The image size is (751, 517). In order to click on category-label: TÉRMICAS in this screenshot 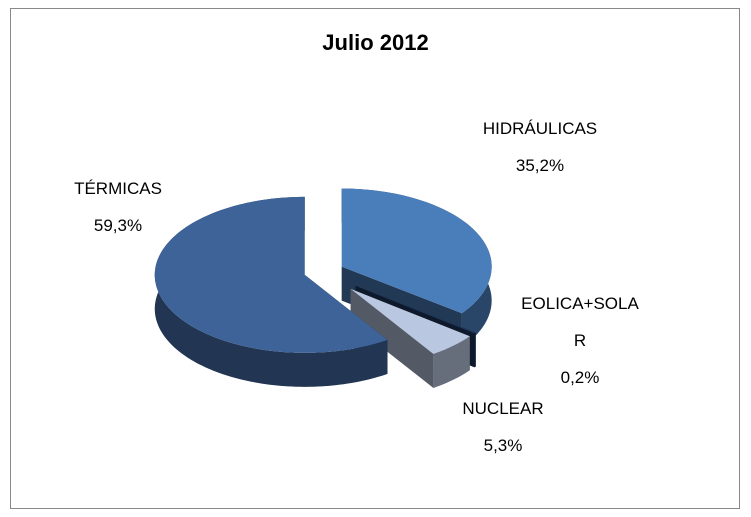, I will do `click(118, 188)`.